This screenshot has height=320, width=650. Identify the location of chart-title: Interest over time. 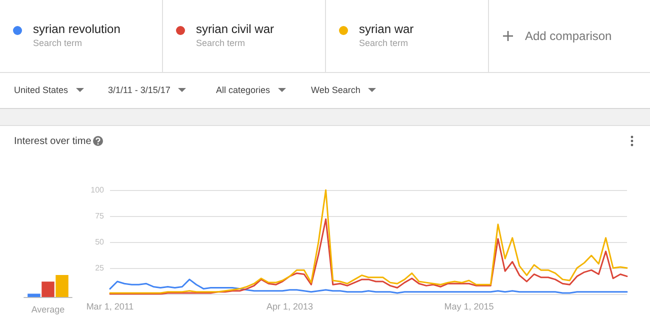
(53, 141).